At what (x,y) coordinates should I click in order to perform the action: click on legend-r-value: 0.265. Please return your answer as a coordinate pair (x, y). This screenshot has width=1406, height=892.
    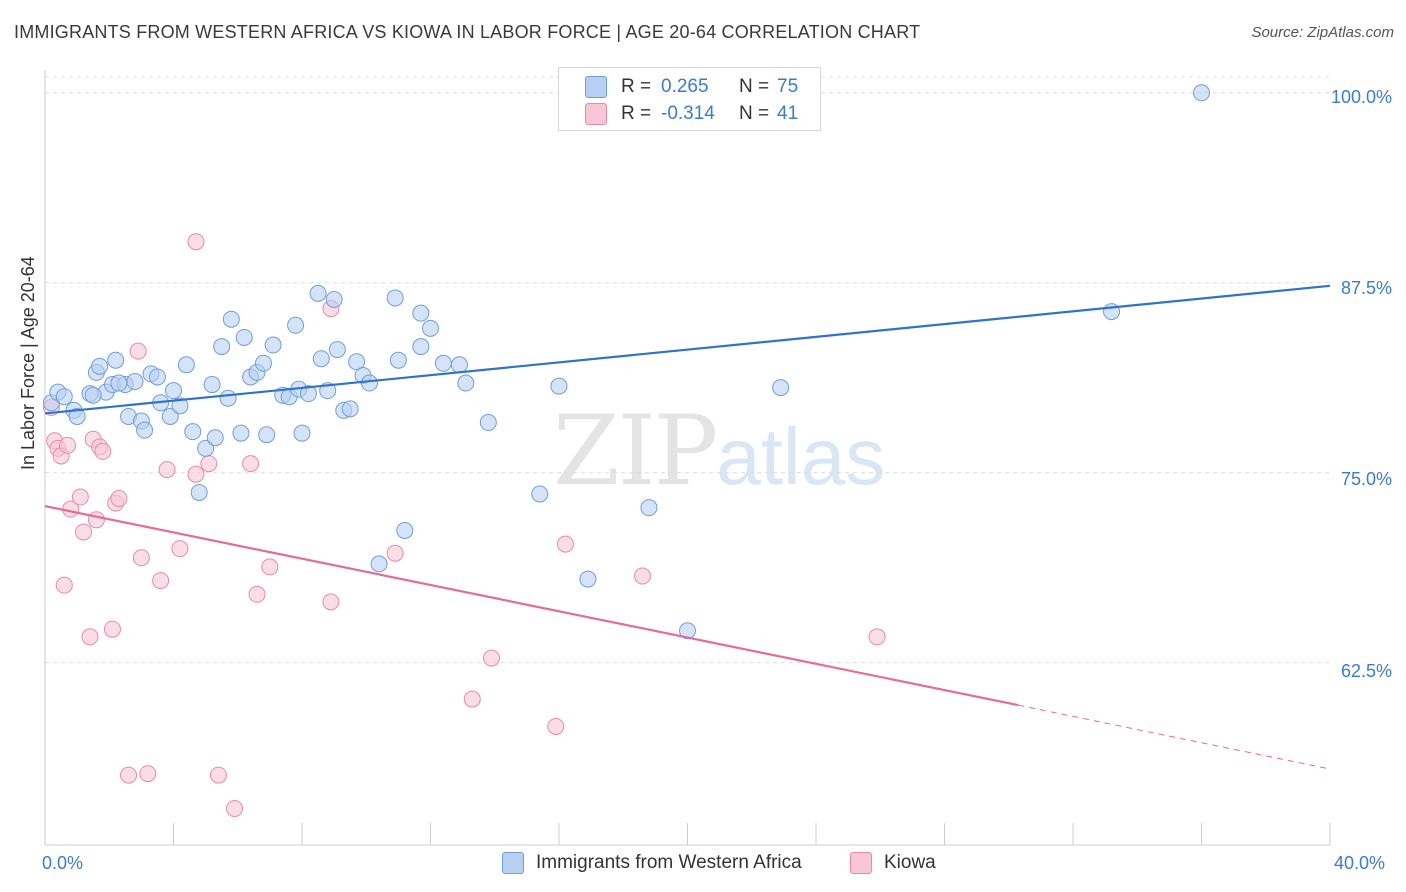
    Looking at the image, I should click on (685, 86).